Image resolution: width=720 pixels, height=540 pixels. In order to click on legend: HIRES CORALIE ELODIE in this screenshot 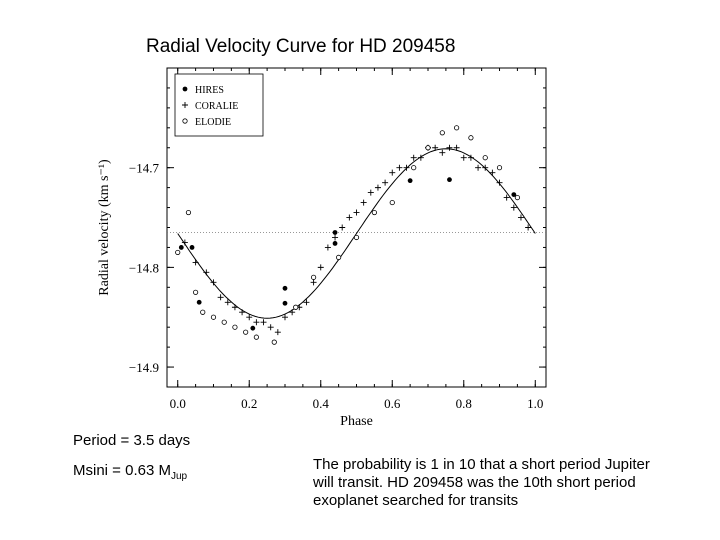, I will do `click(219, 105)`.